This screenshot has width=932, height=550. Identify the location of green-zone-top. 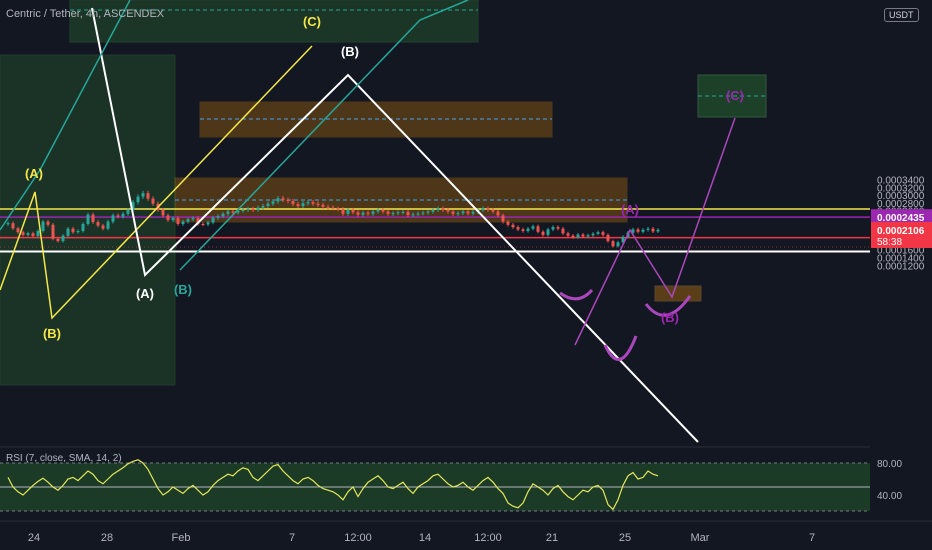
(274, 21).